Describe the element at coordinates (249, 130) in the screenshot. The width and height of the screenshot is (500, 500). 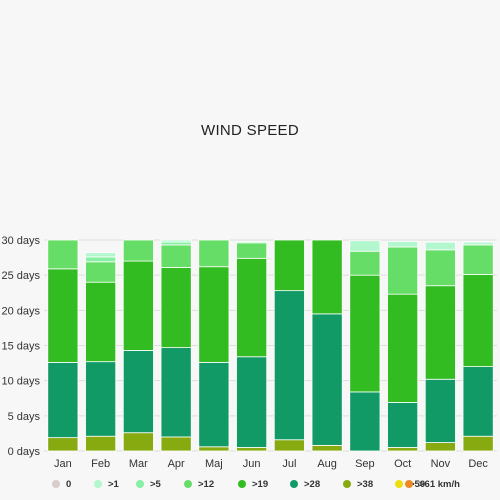
I see `chart-title: WIND SPEED` at that location.